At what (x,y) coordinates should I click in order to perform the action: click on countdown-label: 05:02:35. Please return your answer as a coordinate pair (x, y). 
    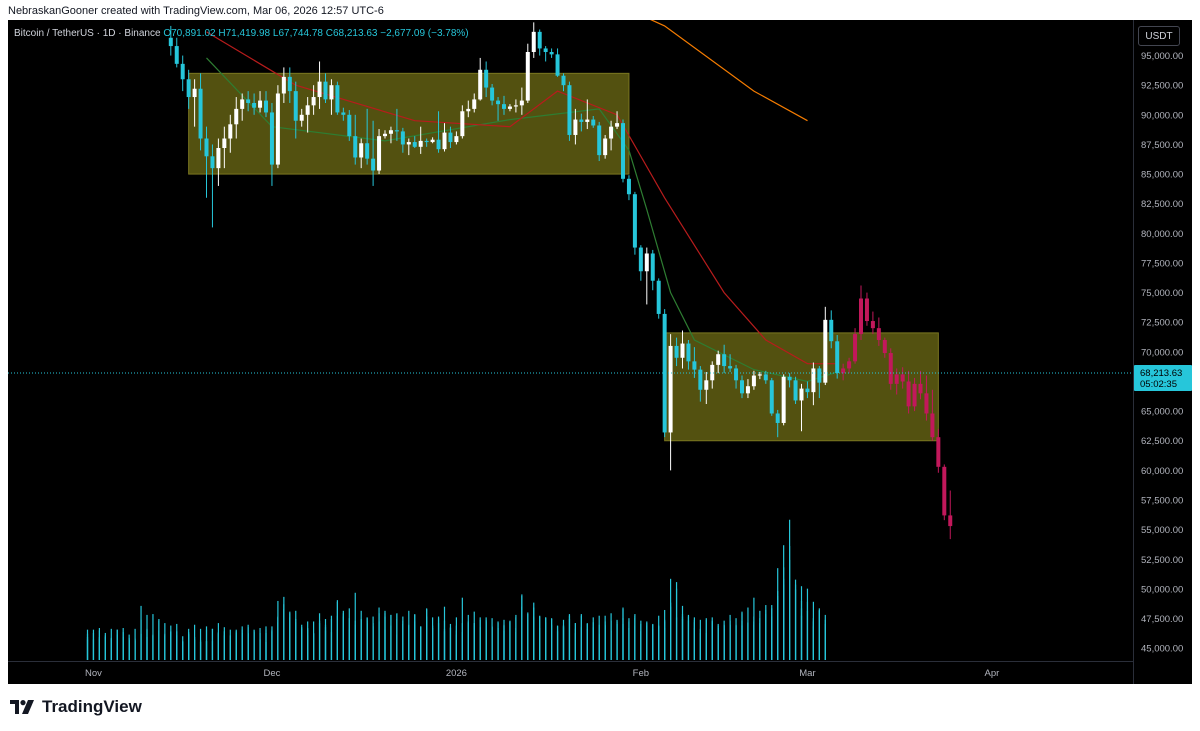
    Looking at the image, I should click on (1158, 384).